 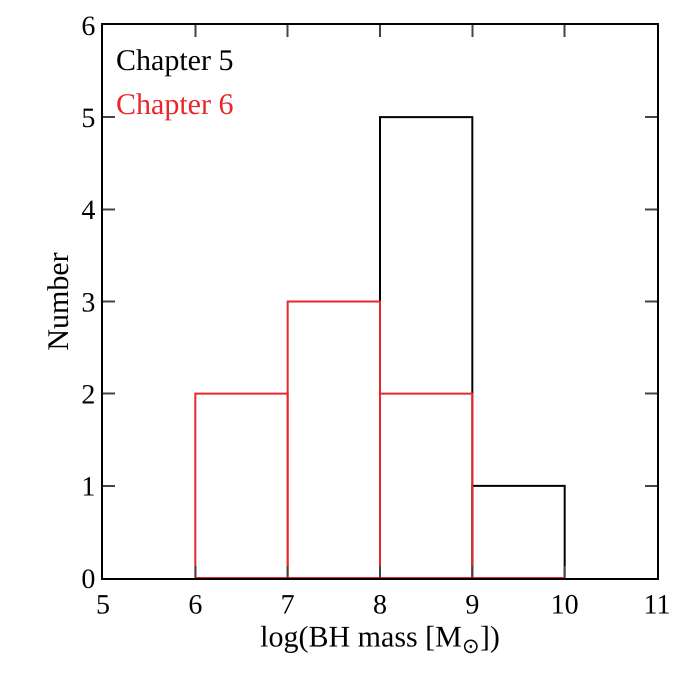 What do you see at coordinates (88, 394) in the screenshot?
I see `y-tick-label: 2` at bounding box center [88, 394].